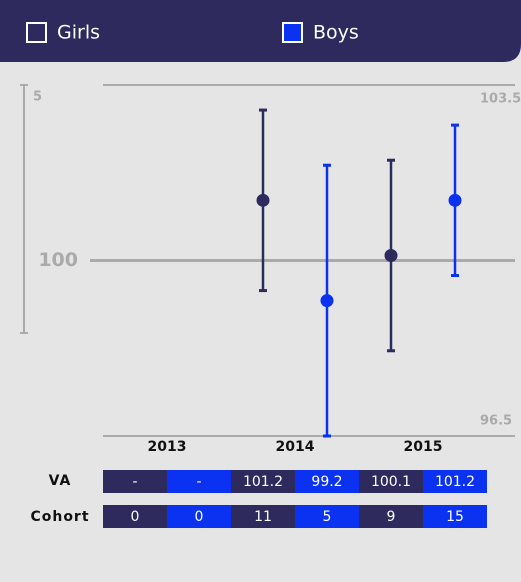 Image resolution: width=521 pixels, height=582 pixels. I want to click on x-tick-label: 2014, so click(295, 447).